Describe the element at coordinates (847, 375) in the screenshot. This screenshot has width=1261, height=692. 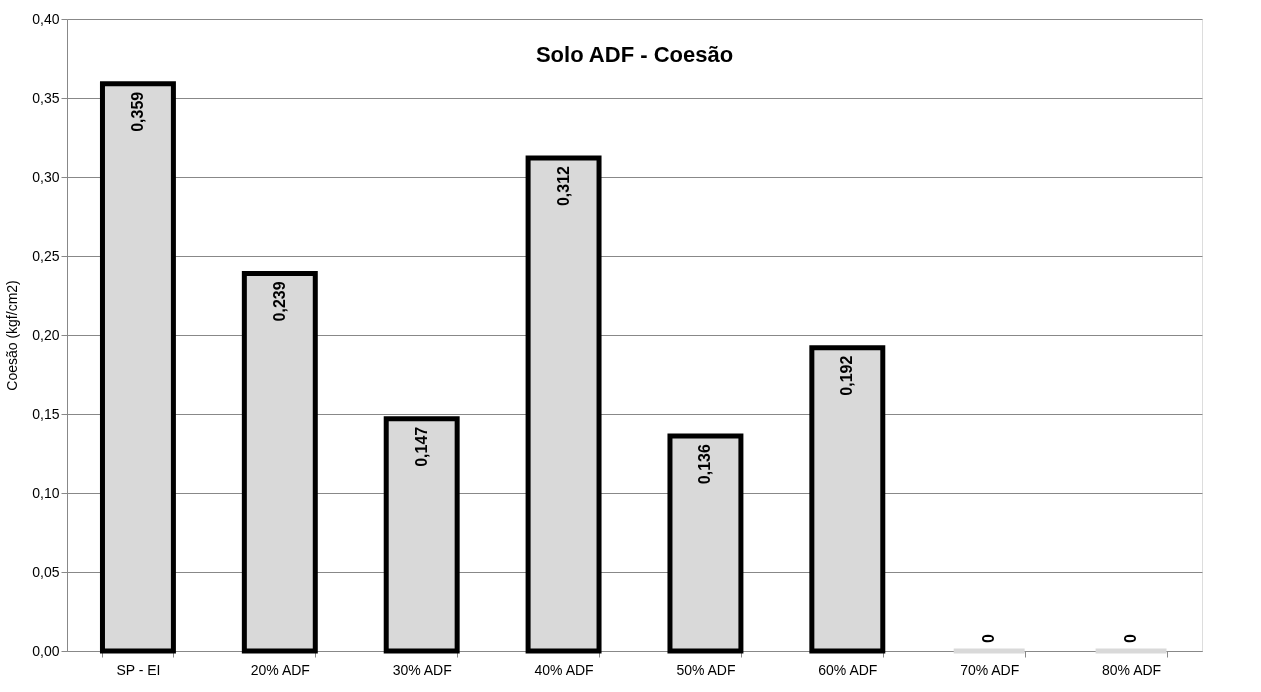
I see `data-label: 0,192` at that location.